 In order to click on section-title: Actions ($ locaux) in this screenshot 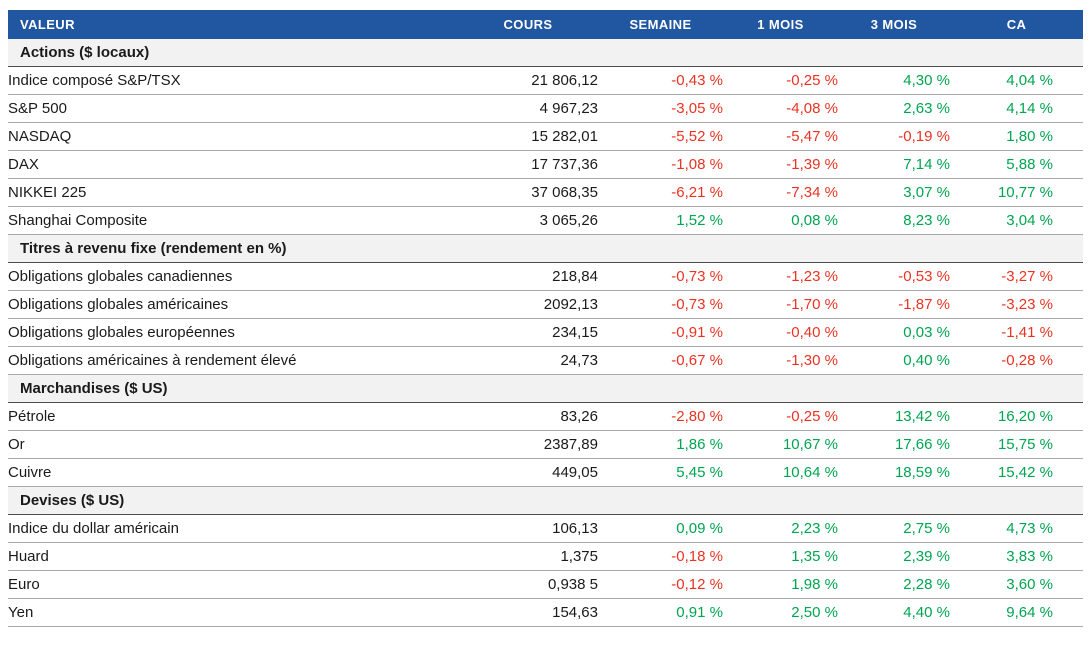, I will do `click(545, 53)`.